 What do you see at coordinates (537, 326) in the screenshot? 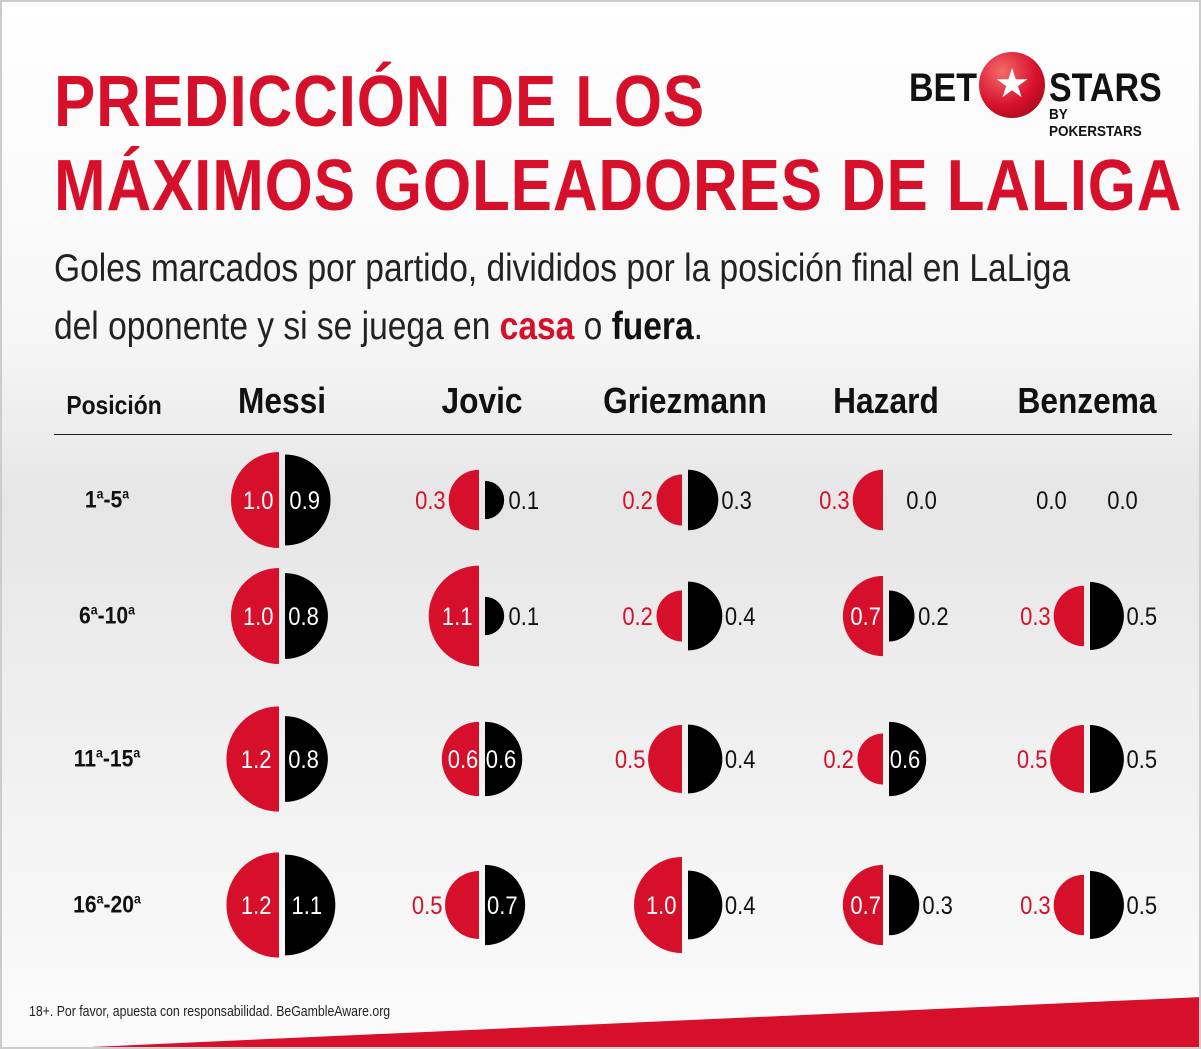
I see `subtitle-casa: casa` at bounding box center [537, 326].